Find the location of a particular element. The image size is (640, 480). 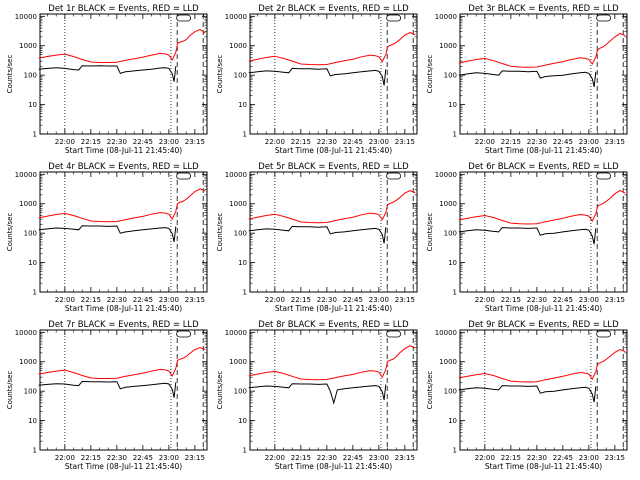

chart-title: Det 7r BLACK = Events, RED = LLD is located at coordinates (123, 325).